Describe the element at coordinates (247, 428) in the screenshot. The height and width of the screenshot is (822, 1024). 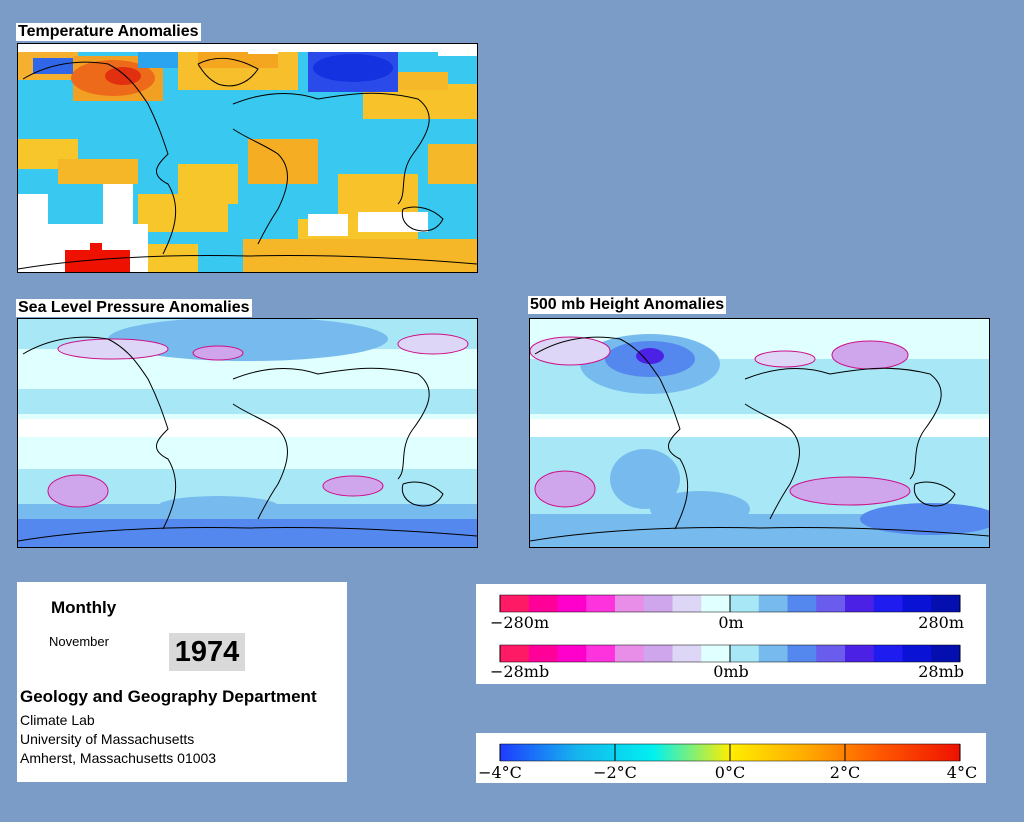
I see `slp-missing-band` at that location.